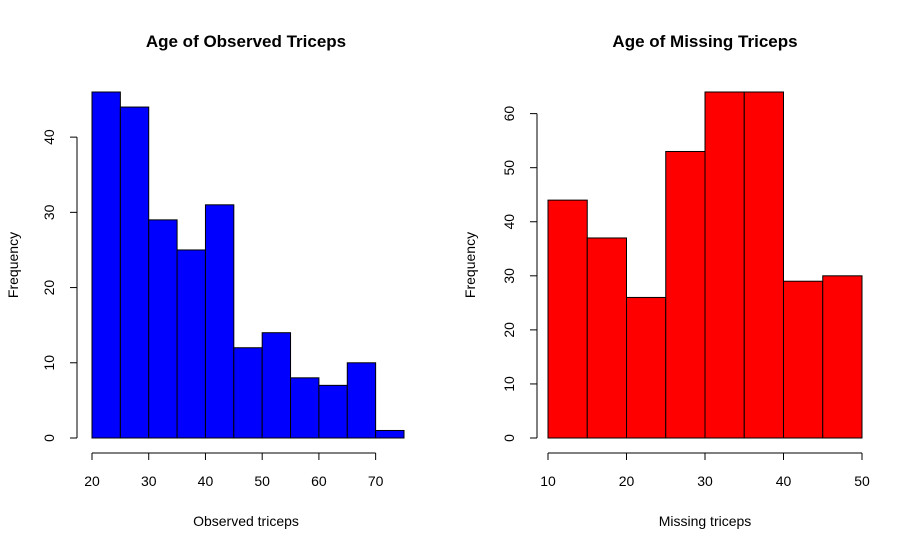 The width and height of the screenshot is (915, 550). I want to click on x-tick-label: 10, so click(548, 481).